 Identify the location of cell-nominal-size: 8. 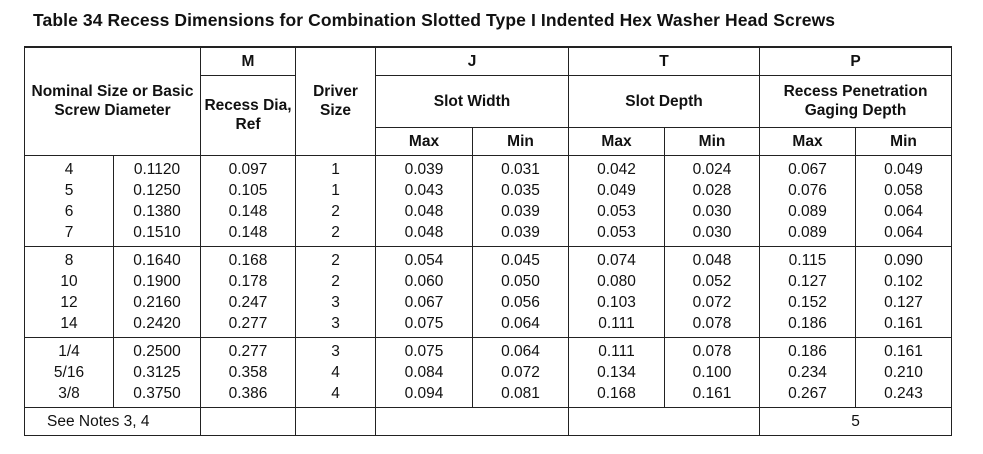
(69, 260).